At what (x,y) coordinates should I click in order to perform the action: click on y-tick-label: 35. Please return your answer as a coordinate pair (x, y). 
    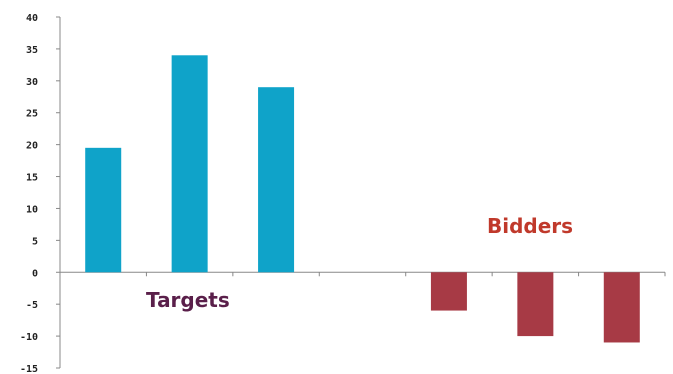
    Looking at the image, I should click on (32, 50).